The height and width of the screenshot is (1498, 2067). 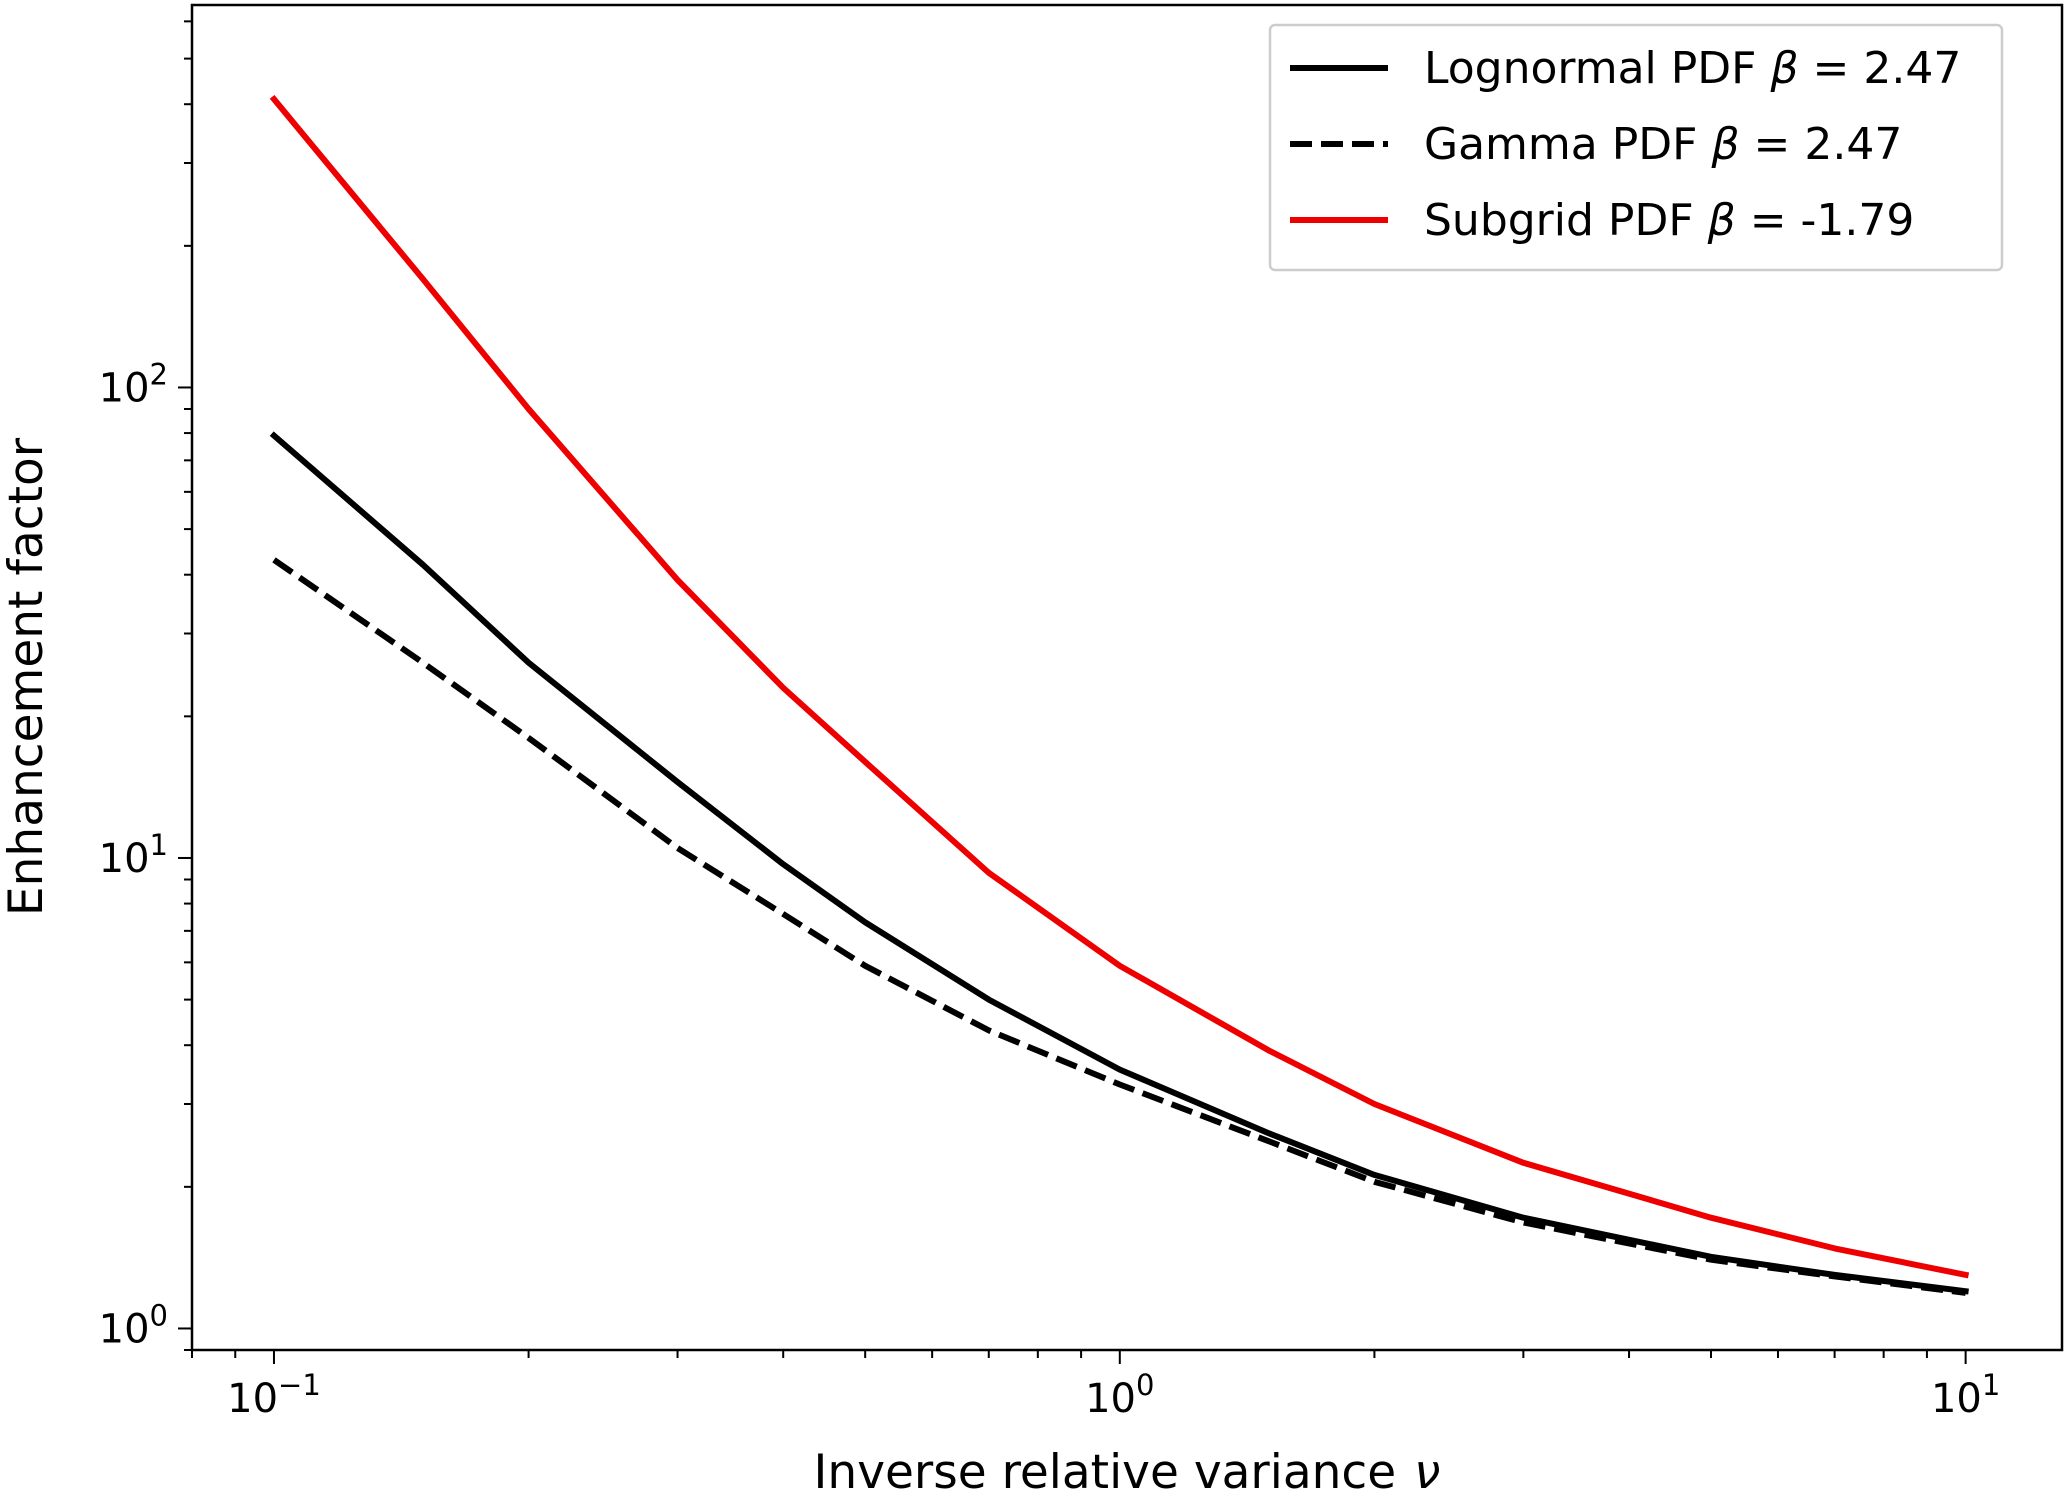 I want to click on x-axis-title-text: Inverse relative variance, so click(x=1105, y=1471).